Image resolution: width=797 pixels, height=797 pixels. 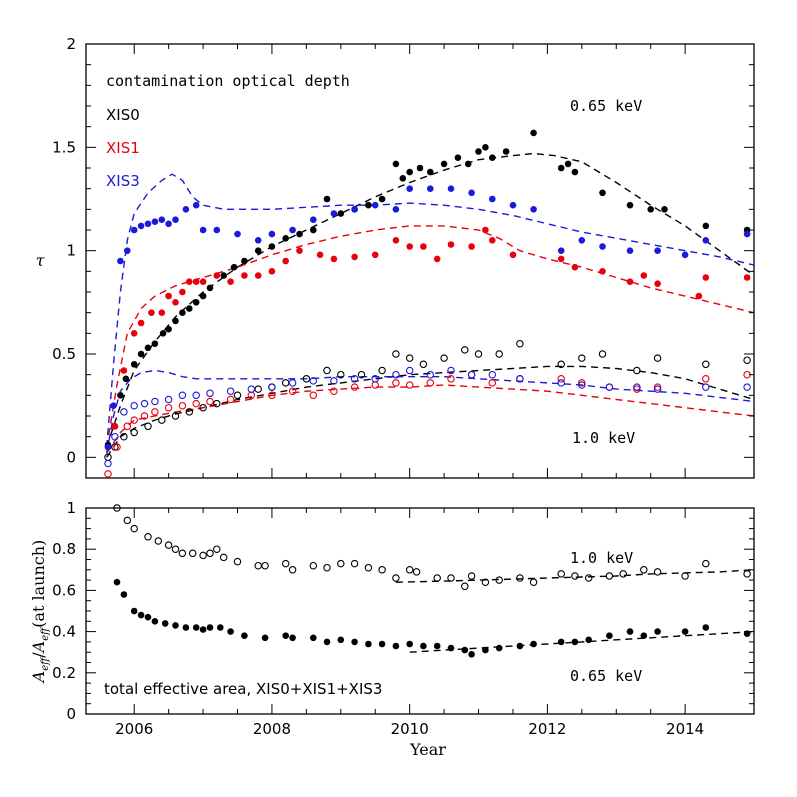 What do you see at coordinates (41, 260) in the screenshot?
I see `top-y-axis-label: τ` at bounding box center [41, 260].